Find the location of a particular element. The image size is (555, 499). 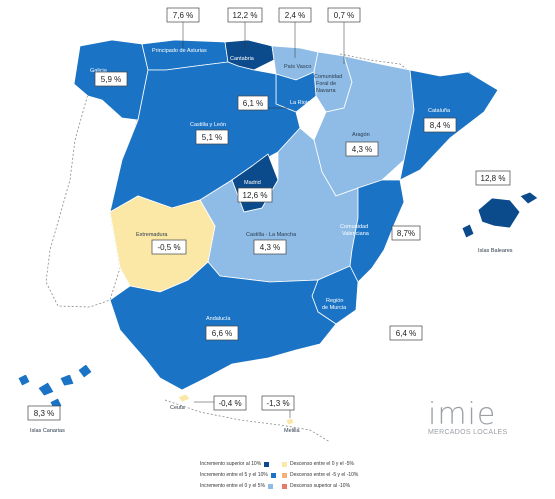

value-box-canarias: 8,3 % is located at coordinates (44, 413).